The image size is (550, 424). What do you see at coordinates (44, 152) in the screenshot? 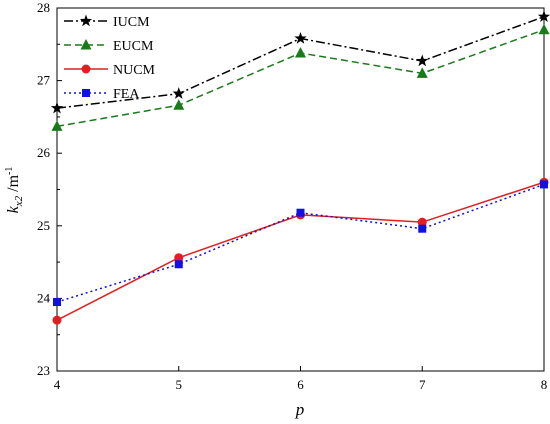
I see `y-tick-label: 26` at bounding box center [44, 152].